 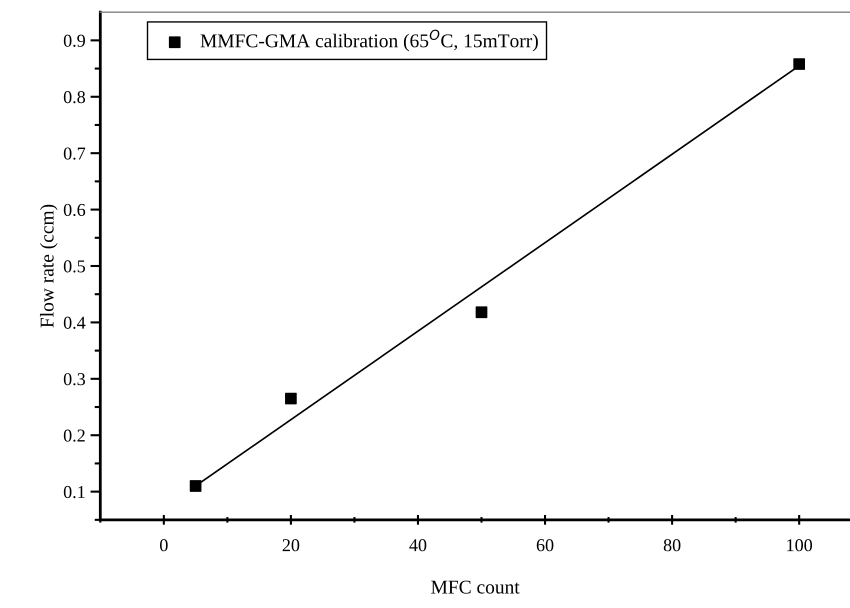 What do you see at coordinates (74, 492) in the screenshot?
I see `y-tick-label: 0.1` at bounding box center [74, 492].